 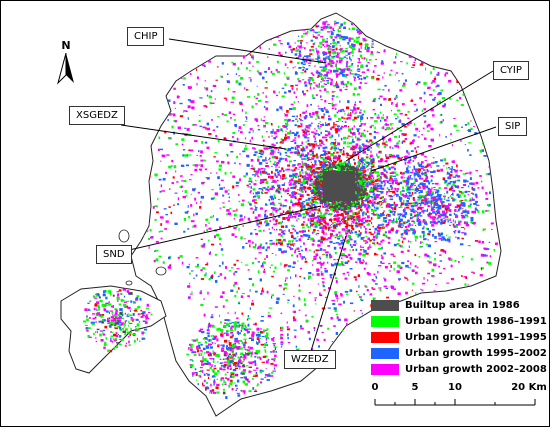 I want to click on legend-item-growth-1991-1995: Urban growth 1991–1995, so click(x=459, y=337).